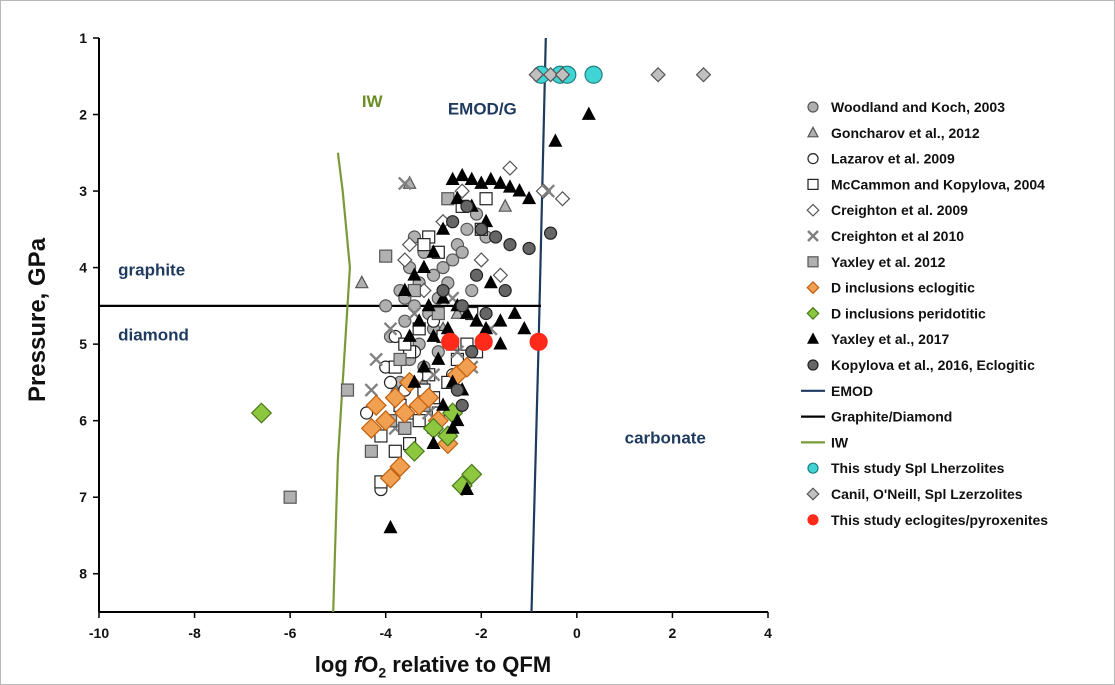 This screenshot has height=685, width=1115. I want to click on legend-label: Woodland and Koch, 2003, so click(918, 107).